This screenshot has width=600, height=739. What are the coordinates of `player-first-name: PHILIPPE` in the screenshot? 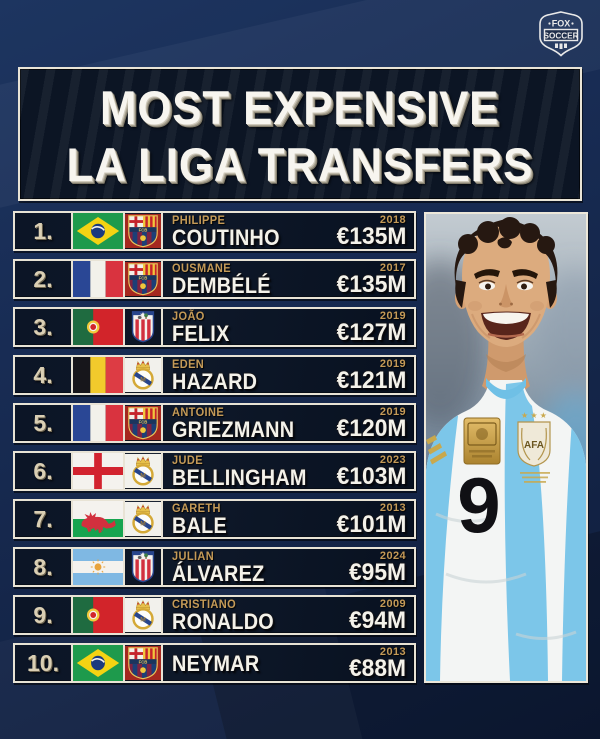 It's located at (199, 220).